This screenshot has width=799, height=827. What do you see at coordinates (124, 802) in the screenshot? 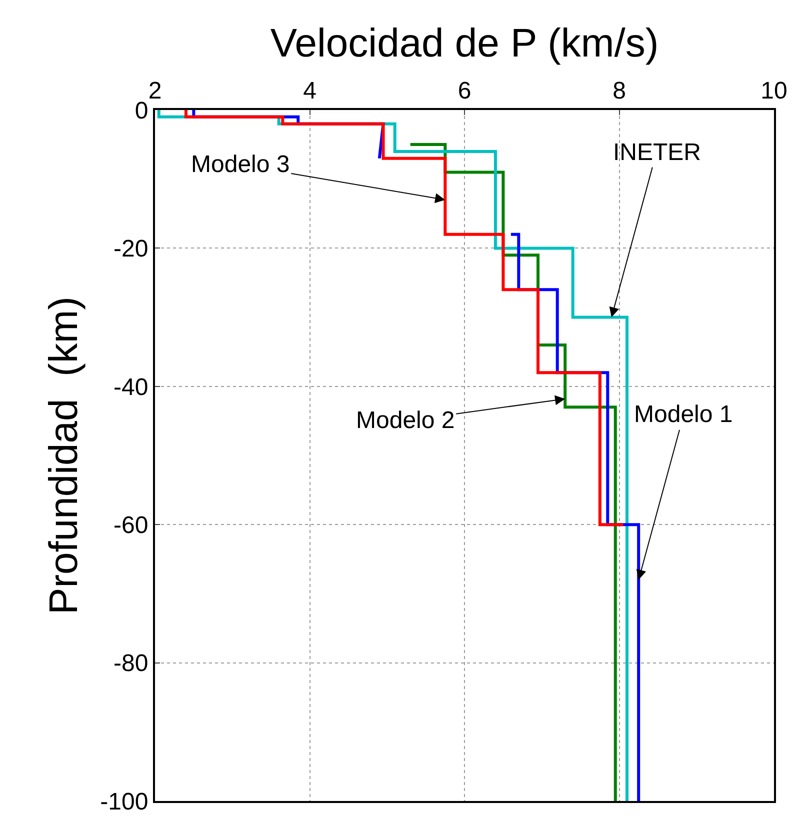
I see `y-tick-label: -100` at bounding box center [124, 802].